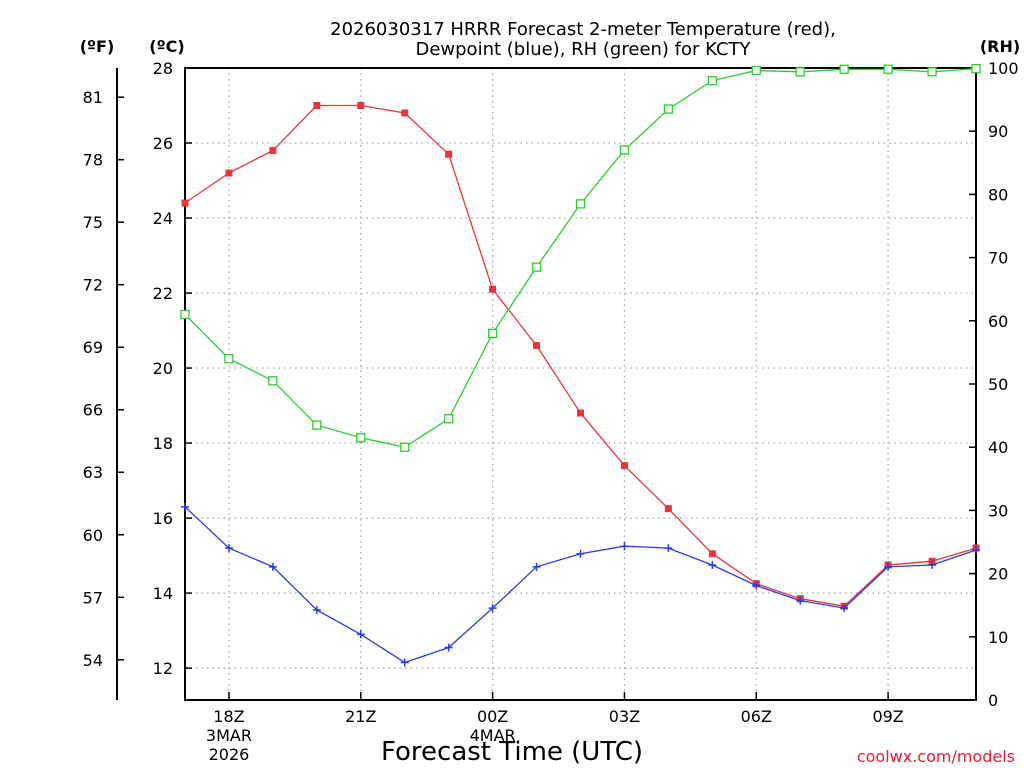 Image resolution: width=1024 pixels, height=768 pixels. I want to click on fahrenheit-tick-label: 63, so click(93, 472).